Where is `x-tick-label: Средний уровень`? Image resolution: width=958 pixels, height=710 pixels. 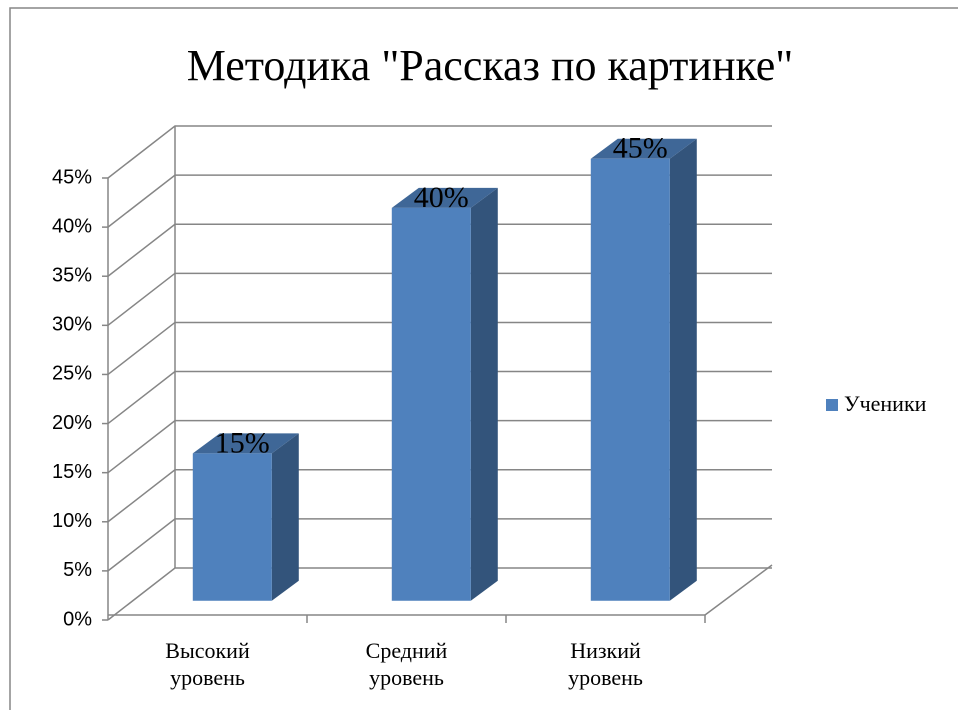
x-tick-label: Средний уровень is located at coordinates (406, 664).